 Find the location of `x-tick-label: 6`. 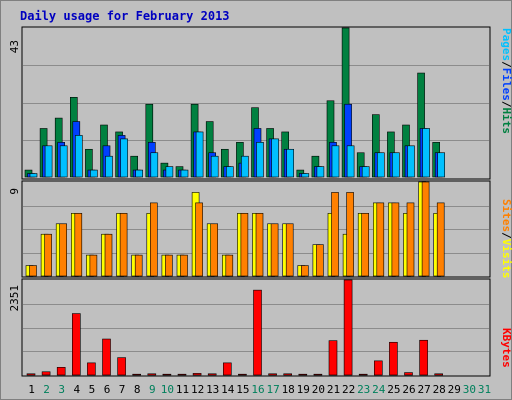

x-tick-label: 6 is located at coordinates (107, 389).